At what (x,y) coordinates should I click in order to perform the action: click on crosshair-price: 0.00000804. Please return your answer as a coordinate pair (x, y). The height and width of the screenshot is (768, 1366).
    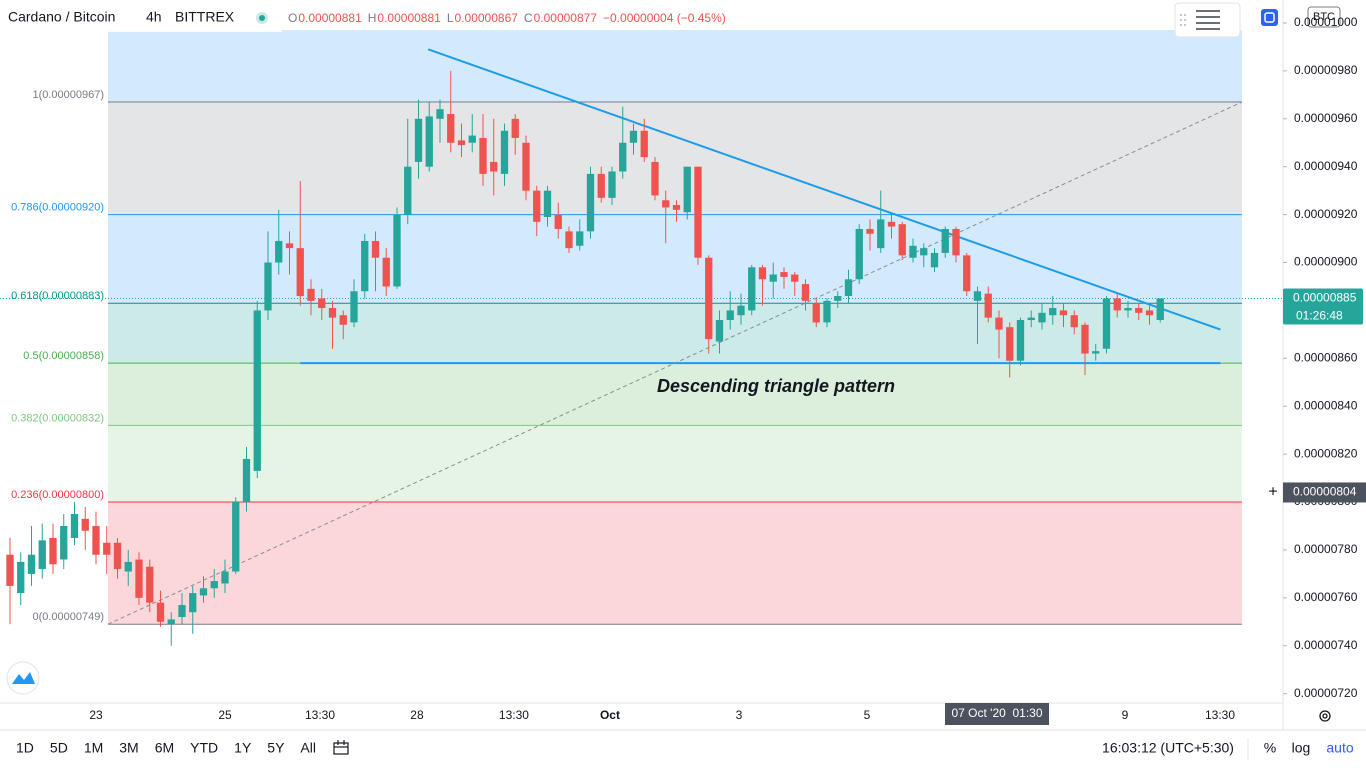
    Looking at the image, I should click on (1325, 492).